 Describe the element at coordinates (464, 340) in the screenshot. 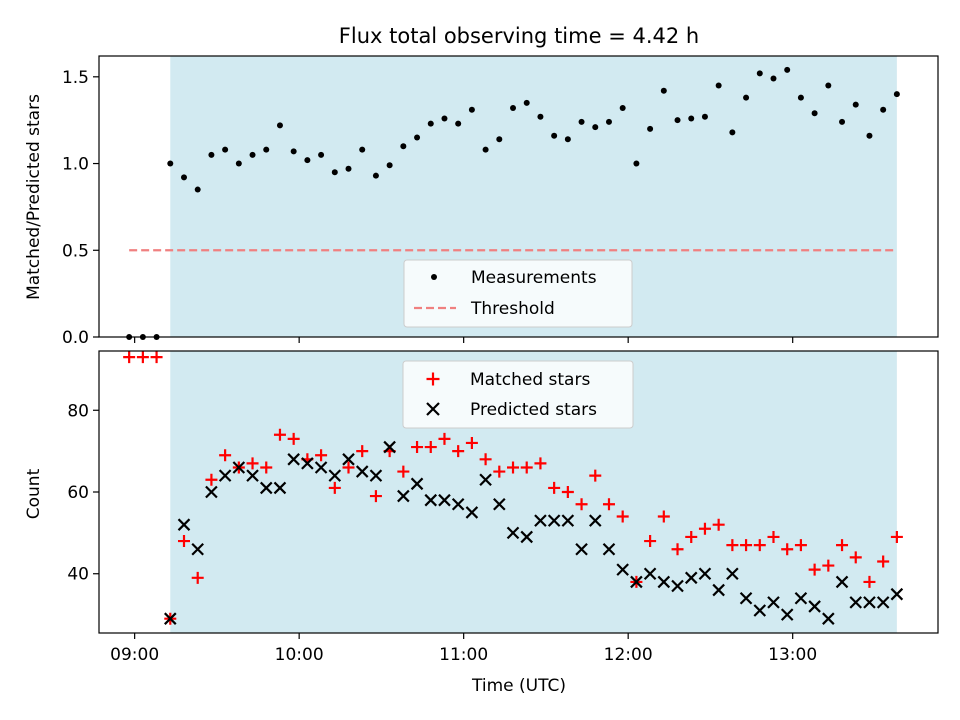

I see `top-panel-x-ticks` at that location.